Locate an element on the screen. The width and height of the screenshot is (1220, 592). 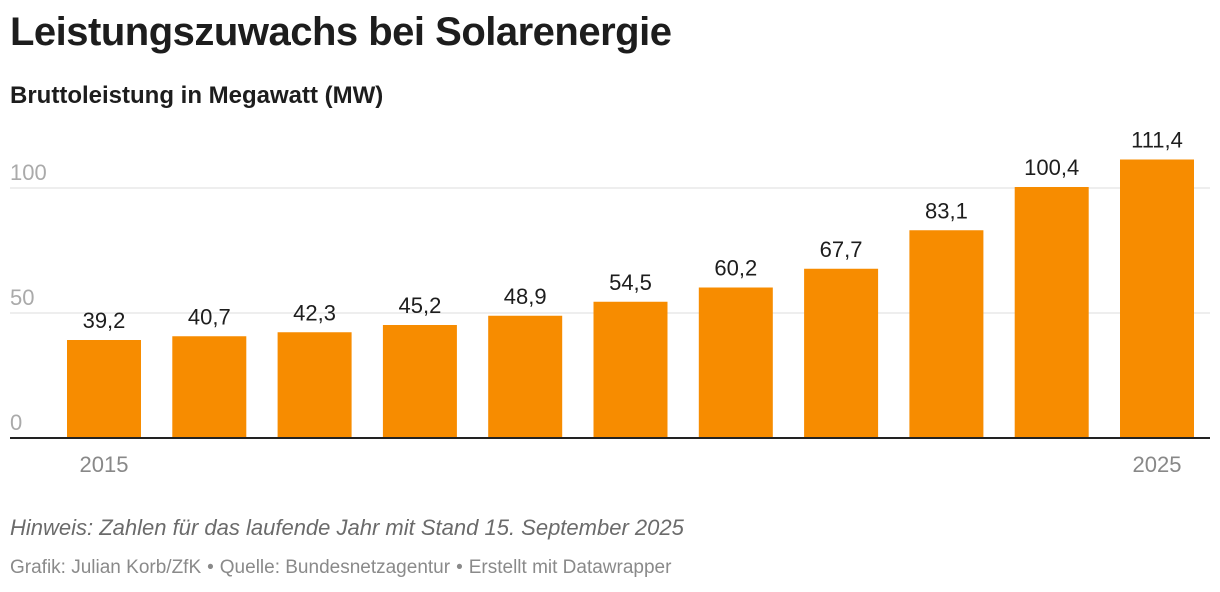
source-credit: Quelle: Bundesnetzagentur is located at coordinates (335, 567).